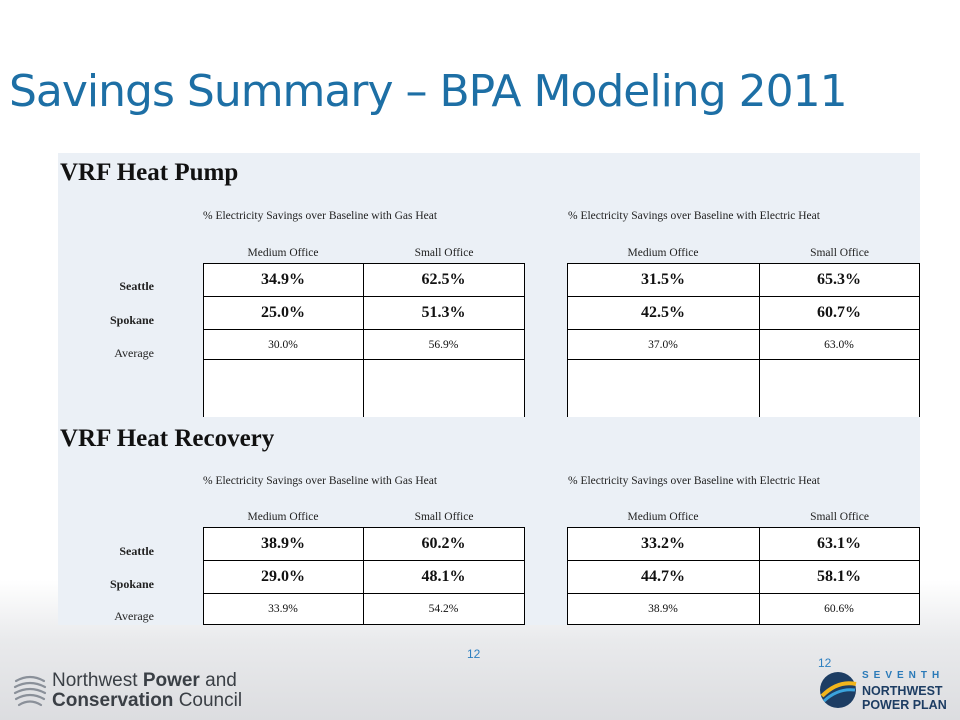  I want to click on table-cell: 33.2%, so click(663, 543).